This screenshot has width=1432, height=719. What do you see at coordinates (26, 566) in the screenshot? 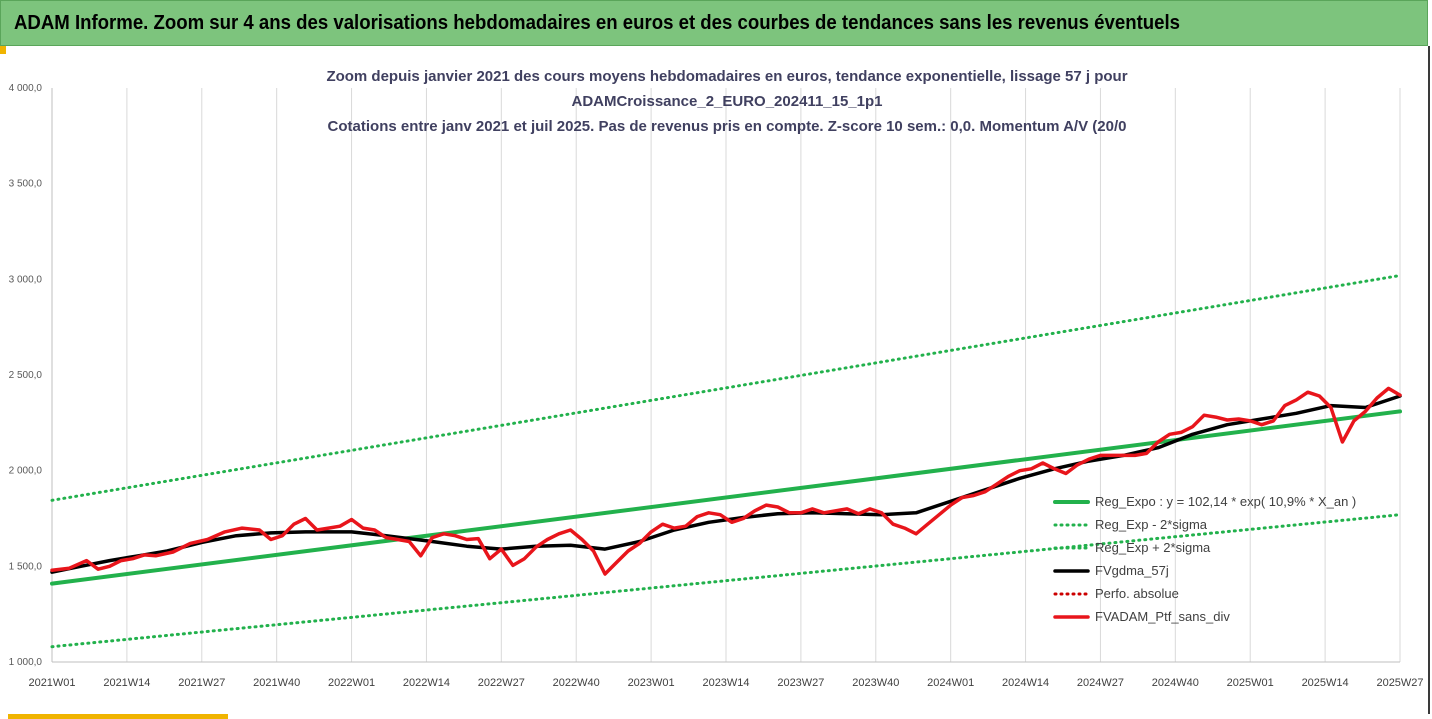
I see `y-tick-label: 1 500,0` at bounding box center [26, 566].